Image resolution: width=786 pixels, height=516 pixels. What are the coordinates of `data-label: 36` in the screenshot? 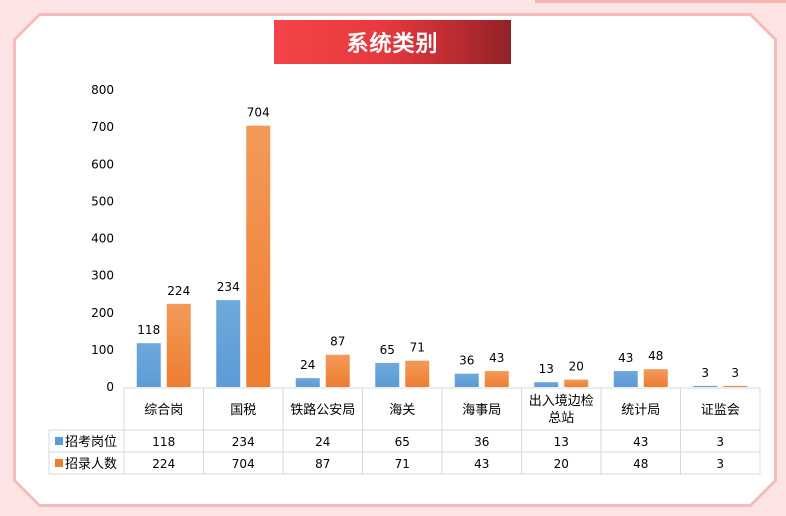 It's located at (466, 361).